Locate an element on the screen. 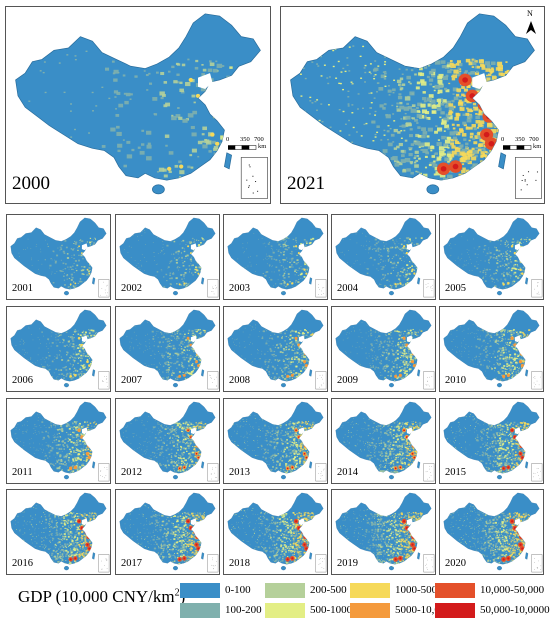  scale-unit: km is located at coordinates (537, 146).